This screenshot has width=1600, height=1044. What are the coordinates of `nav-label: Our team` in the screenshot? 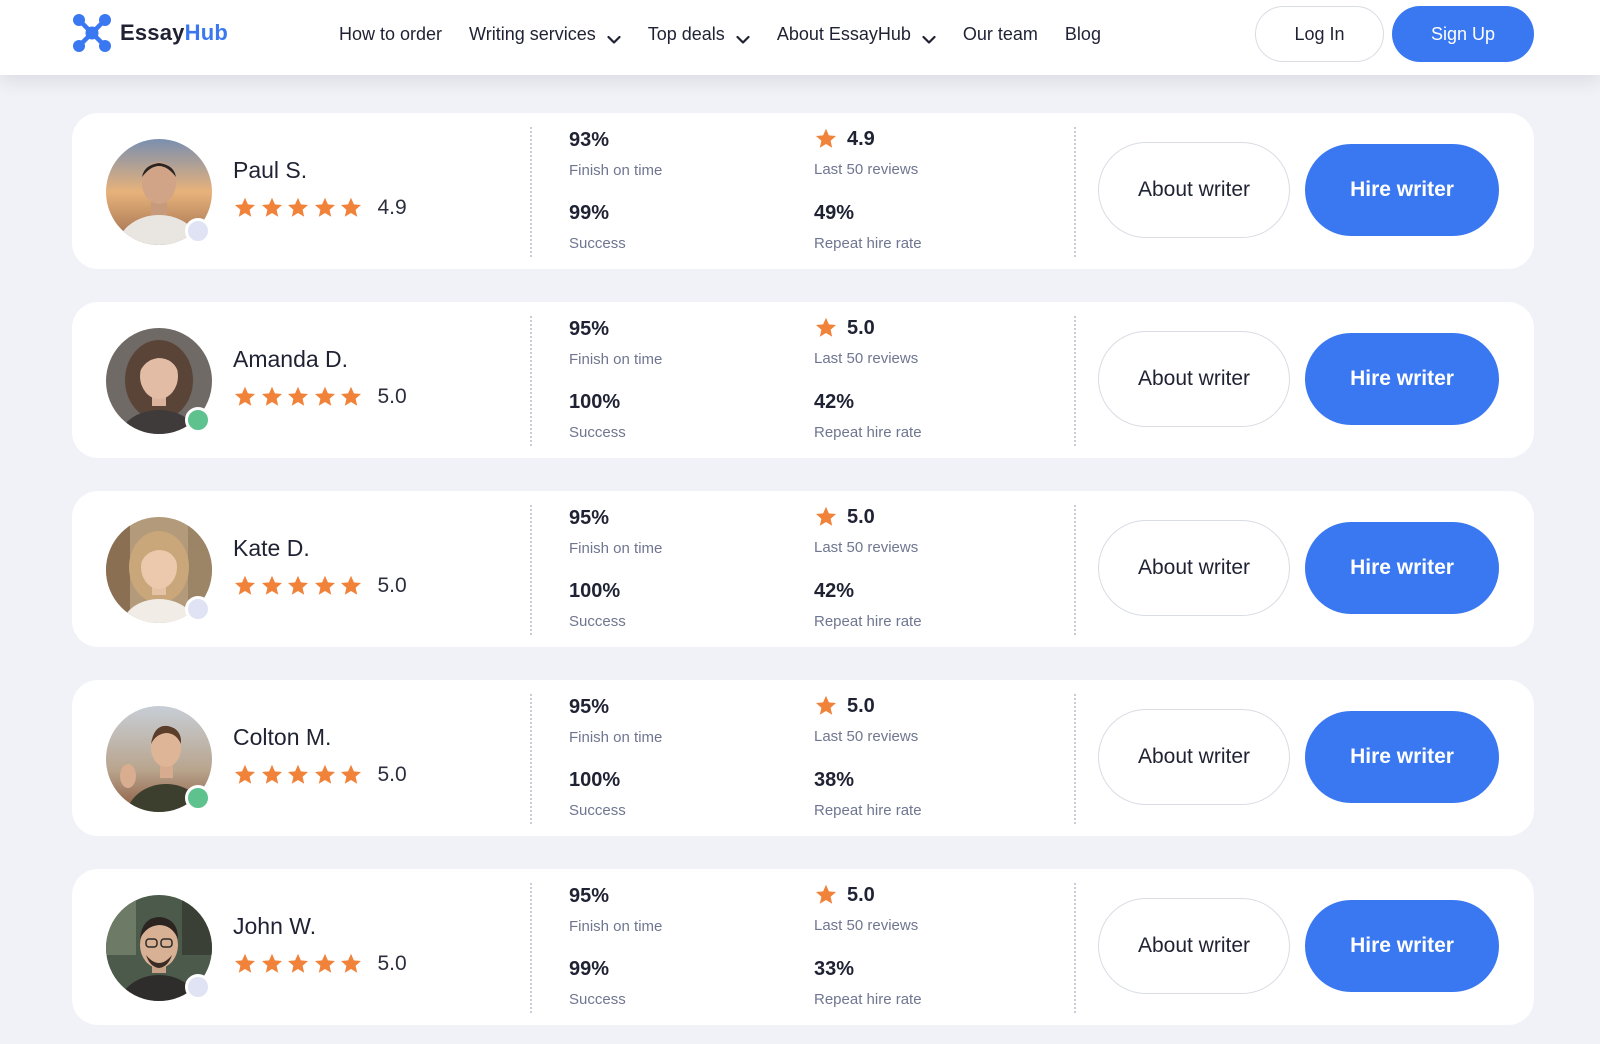 It's located at (1000, 33).